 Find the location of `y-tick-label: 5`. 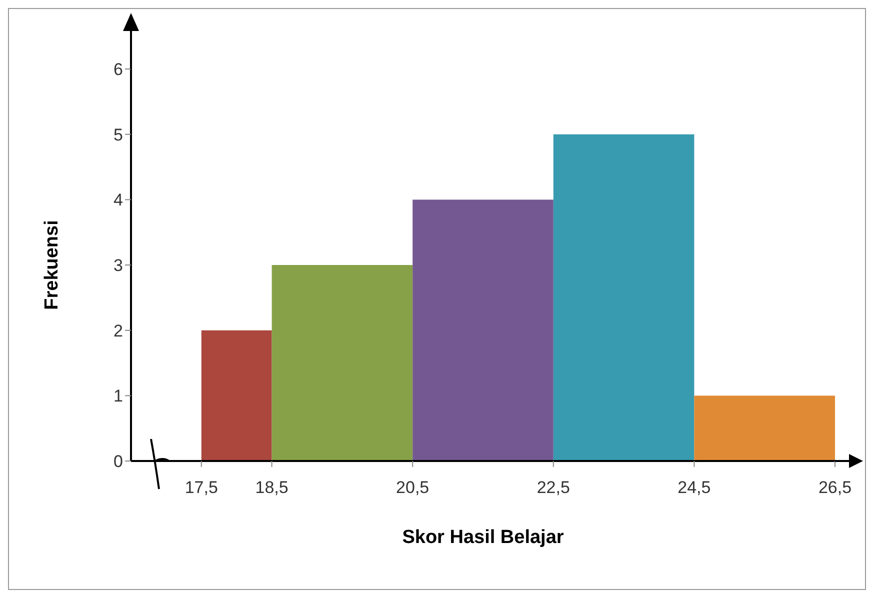

y-tick-label: 5 is located at coordinates (118, 134).